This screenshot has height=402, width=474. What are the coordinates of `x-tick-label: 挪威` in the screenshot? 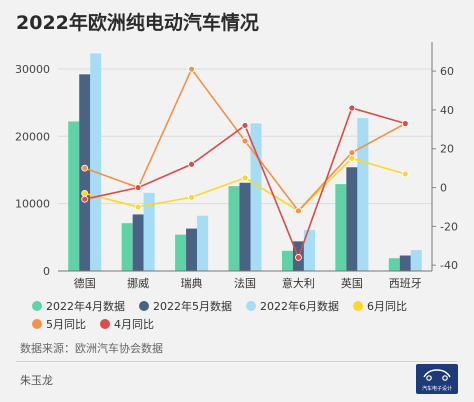 It's located at (138, 283).